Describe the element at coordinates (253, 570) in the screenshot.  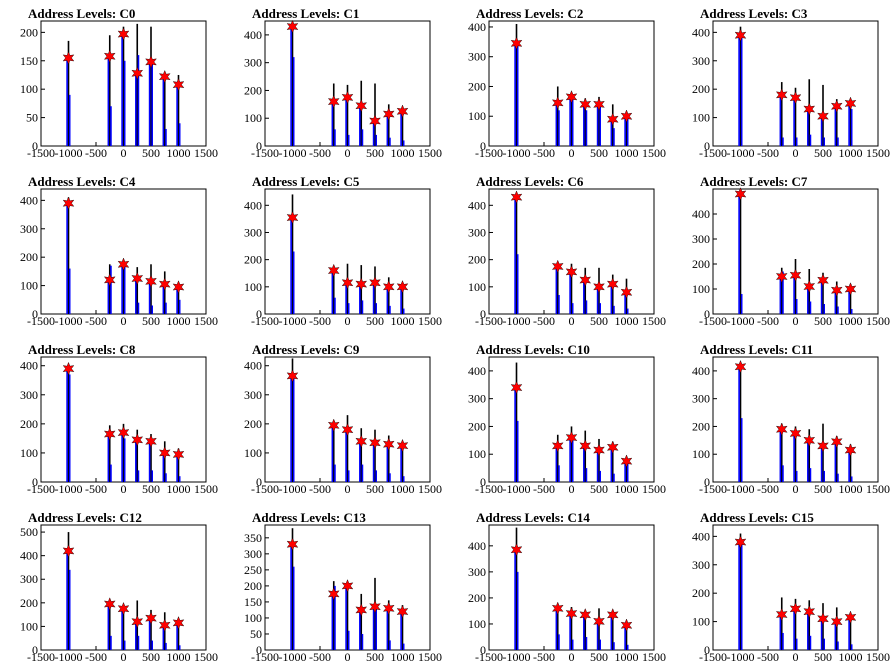
I see `y-tick-label: 250` at that location.